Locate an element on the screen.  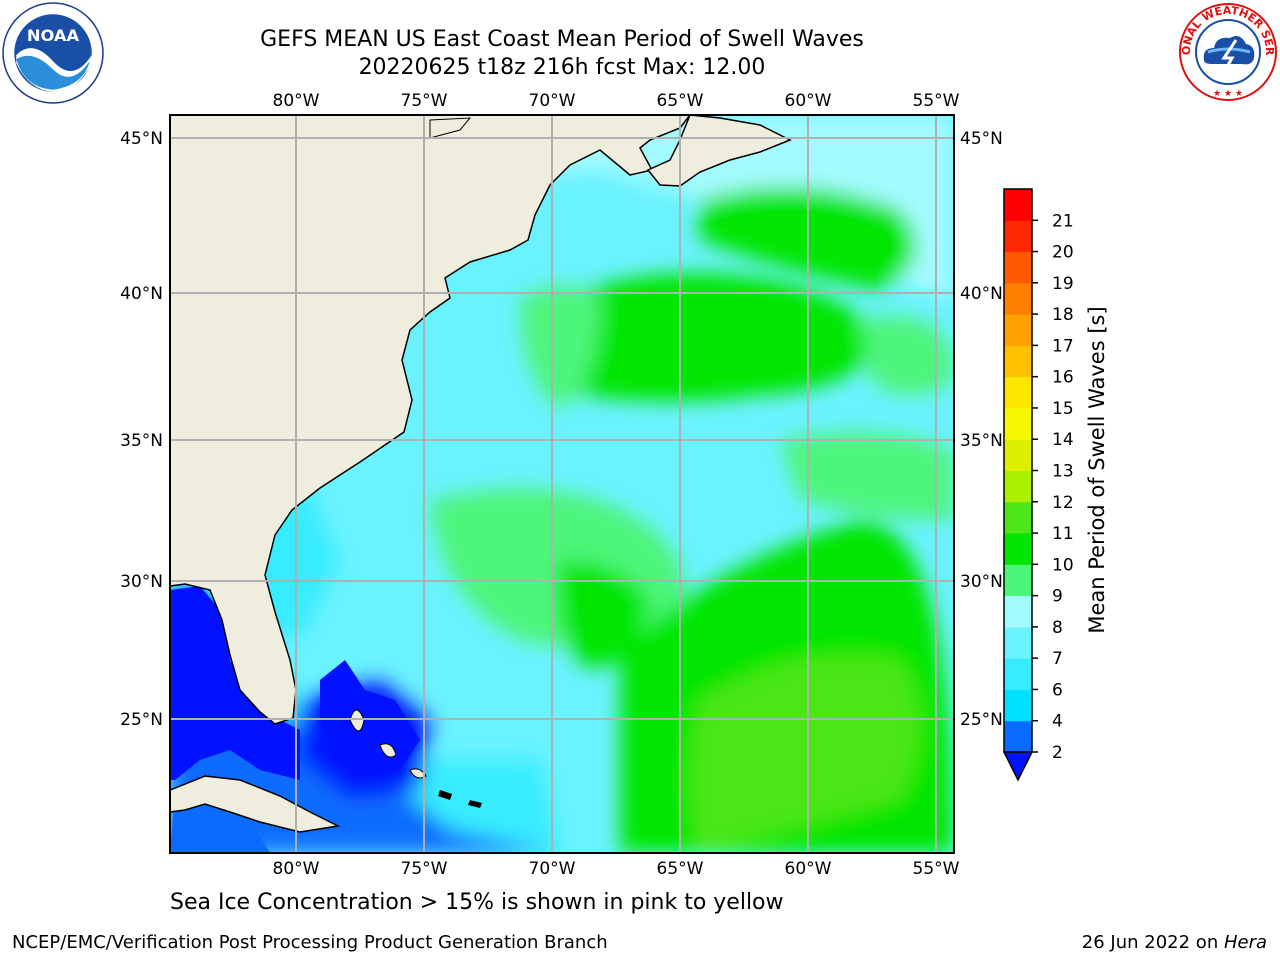
nws-logo-icon: NATIONAL WEATHER SERVICE ★ ★ ★ is located at coordinates (1227, 51).